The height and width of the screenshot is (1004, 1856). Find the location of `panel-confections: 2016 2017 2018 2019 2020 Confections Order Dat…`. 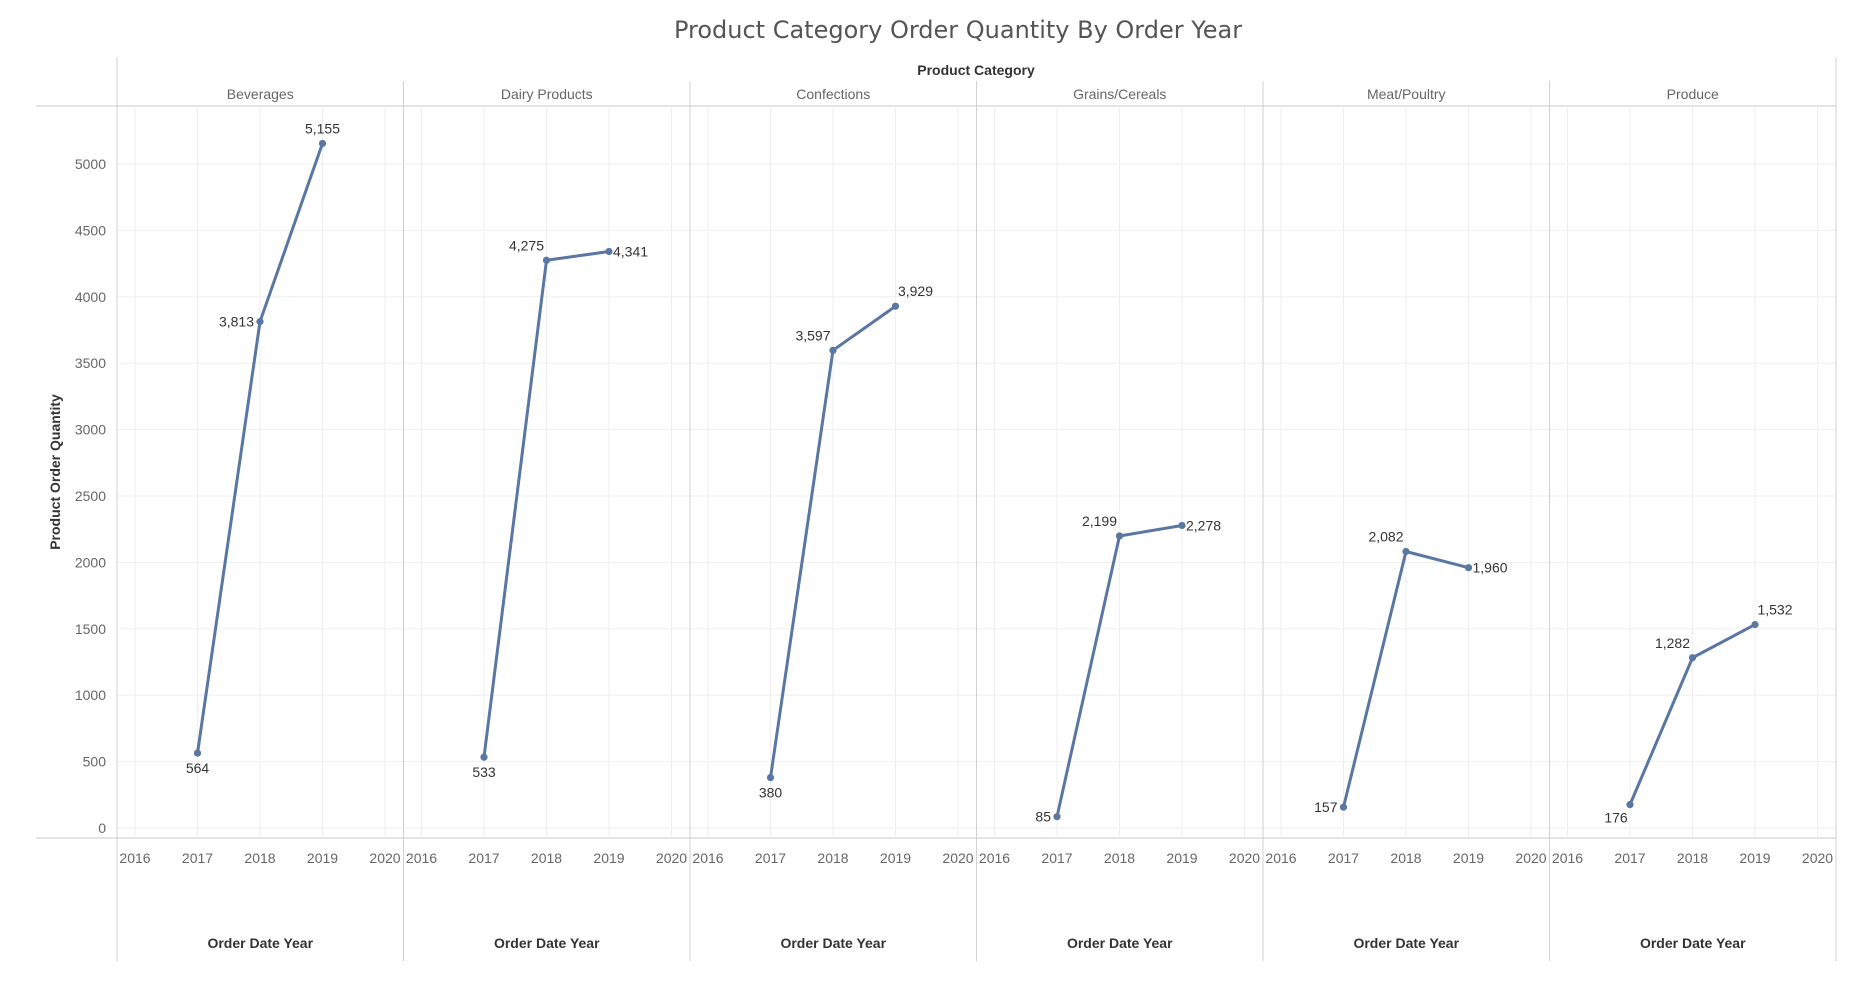

panel-confections: 2016 2017 2018 2019 2020 Confections Order Dat… is located at coordinates (831, 521).